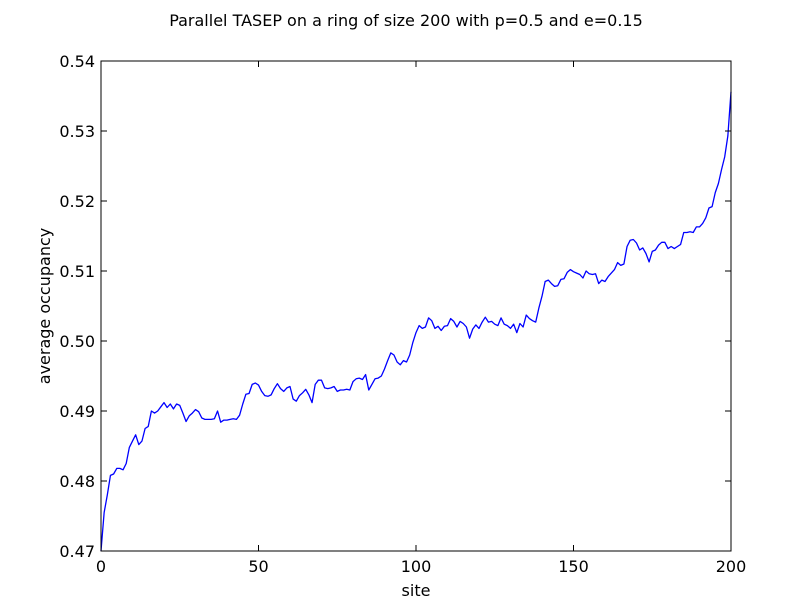  I want to click on x-tick-label: 200, so click(731, 566).